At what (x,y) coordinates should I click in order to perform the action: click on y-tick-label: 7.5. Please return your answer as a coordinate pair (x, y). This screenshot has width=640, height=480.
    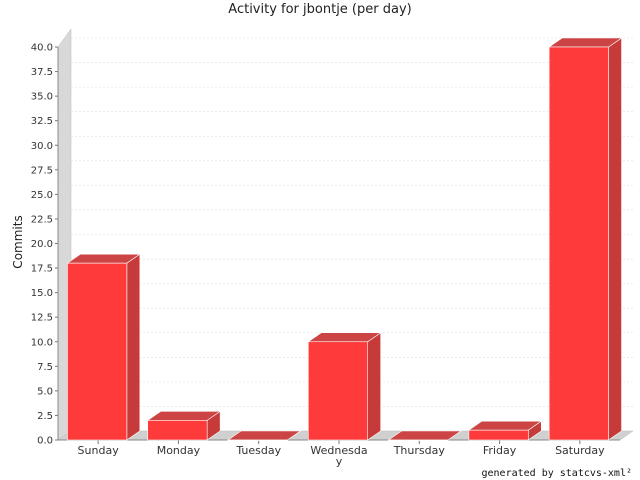
    Looking at the image, I should click on (45, 367).